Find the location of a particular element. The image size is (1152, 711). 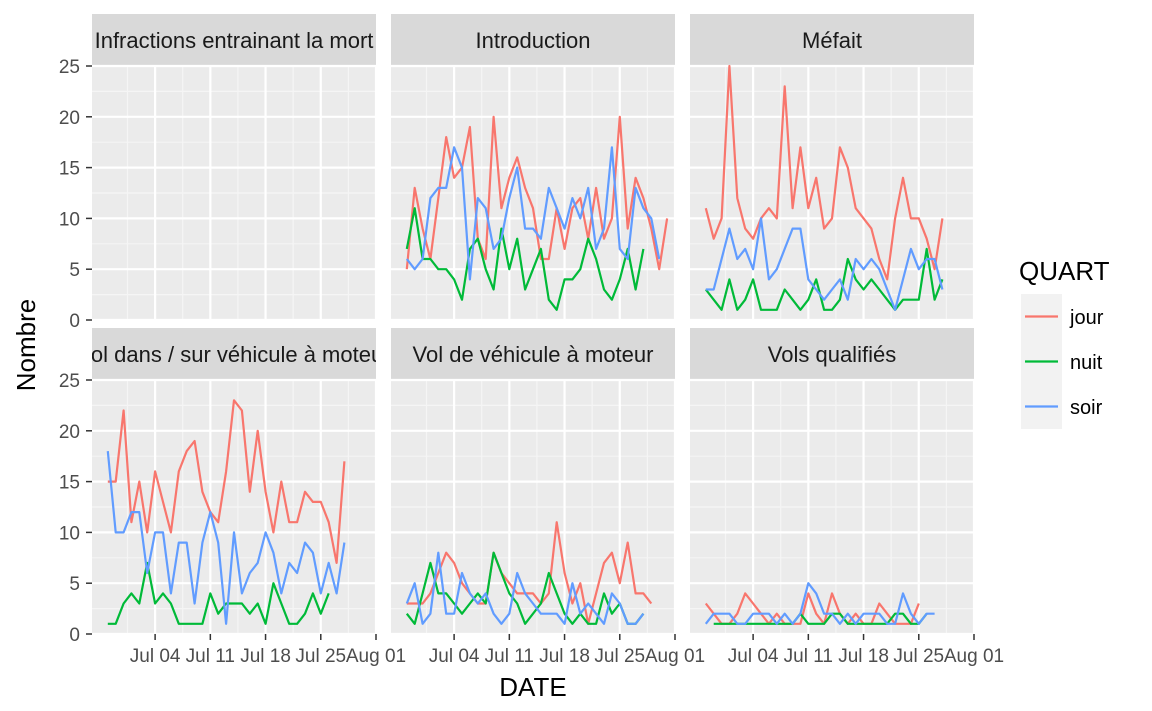

y-axis-title: Nombre is located at coordinates (26, 345).